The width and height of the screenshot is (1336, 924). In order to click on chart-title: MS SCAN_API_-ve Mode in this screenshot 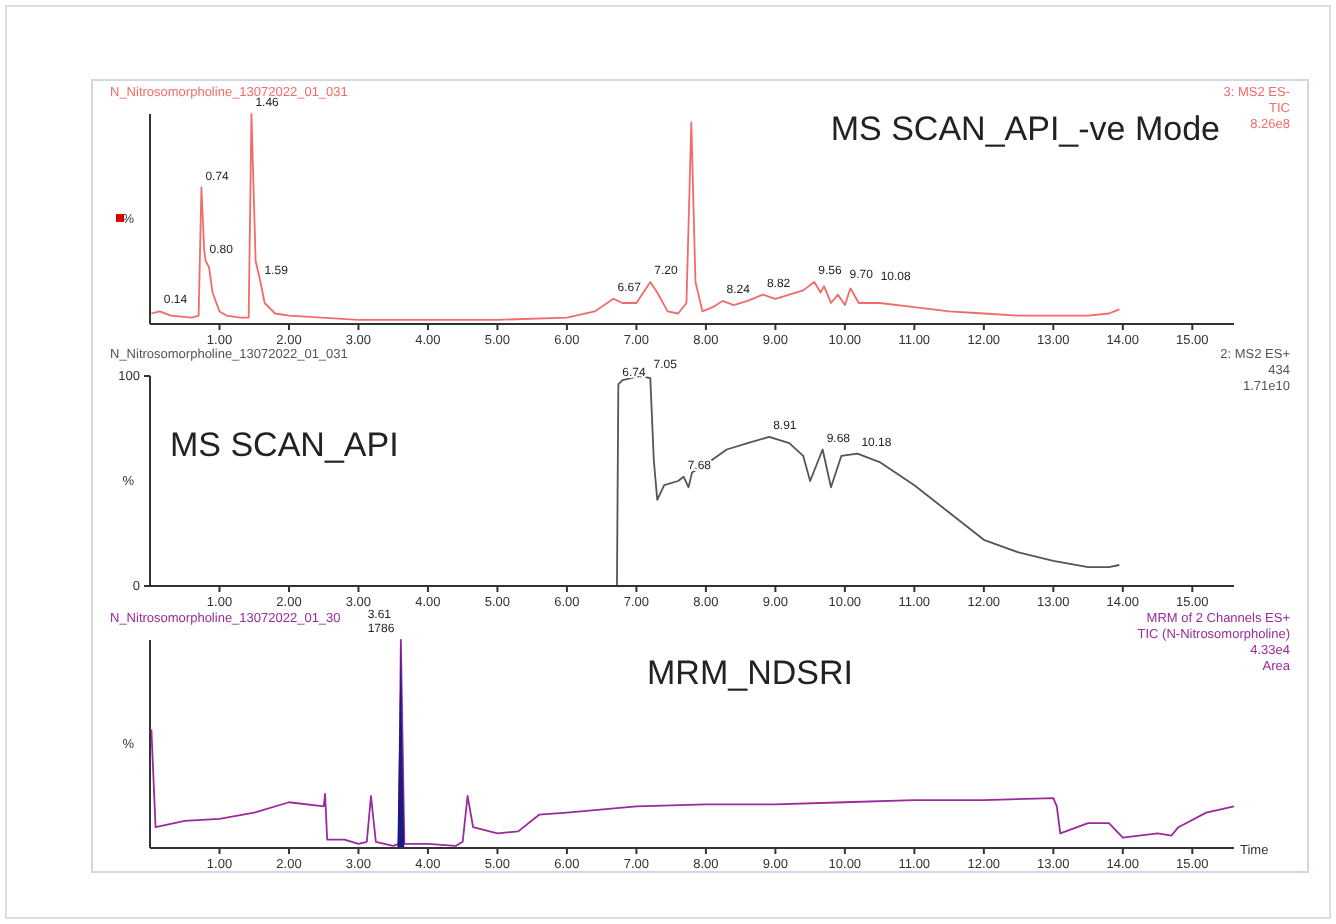, I will do `click(1025, 129)`.